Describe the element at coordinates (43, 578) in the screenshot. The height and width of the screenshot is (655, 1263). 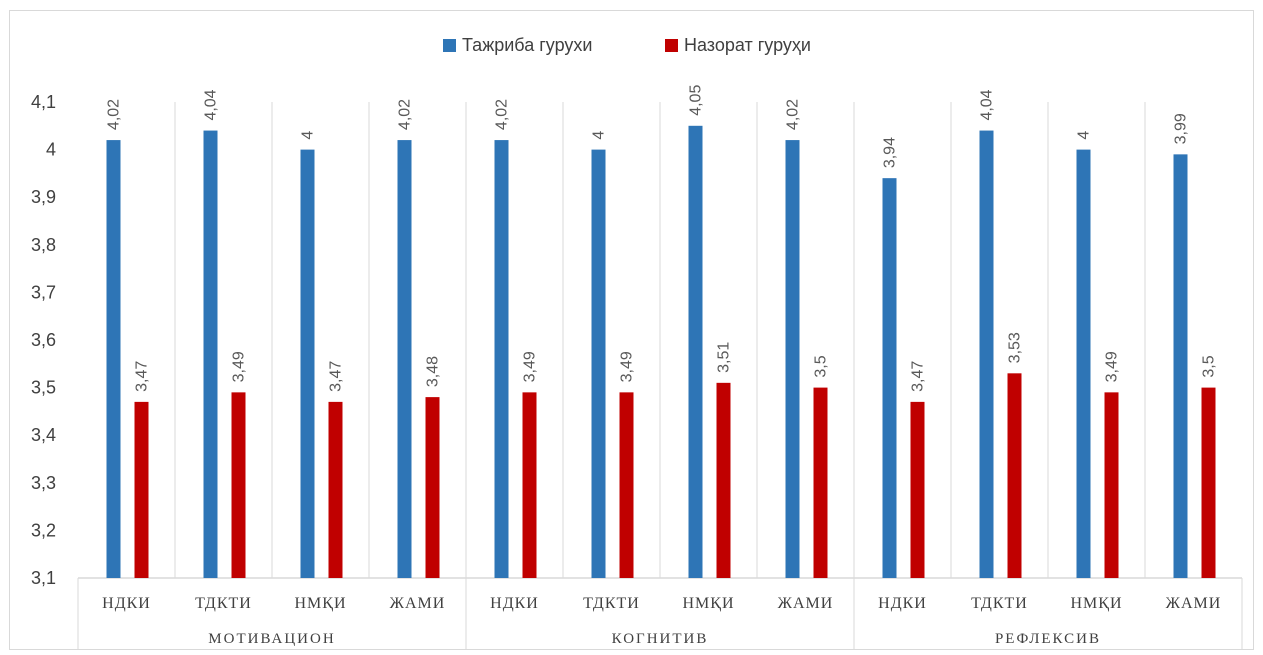
I see `y-tick-label: 3,1` at that location.